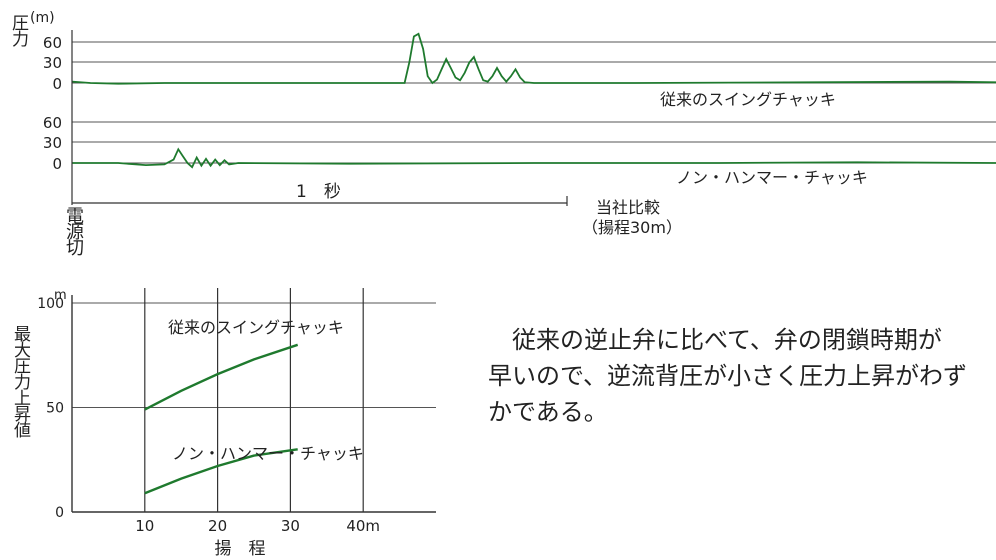 The height and width of the screenshot is (560, 996). Describe the element at coordinates (217, 526) in the screenshot. I see `x-tick-label: 20` at that location.